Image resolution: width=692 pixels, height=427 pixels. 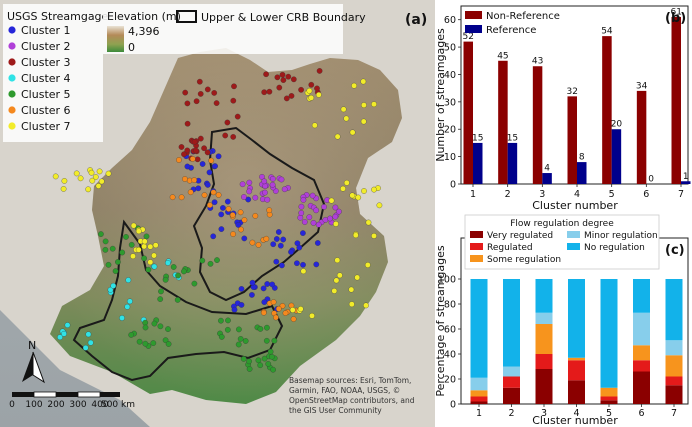 What do you see at coordinates (641, 413) in the screenshot?
I see `x-tick-label: 6` at bounding box center [641, 413].